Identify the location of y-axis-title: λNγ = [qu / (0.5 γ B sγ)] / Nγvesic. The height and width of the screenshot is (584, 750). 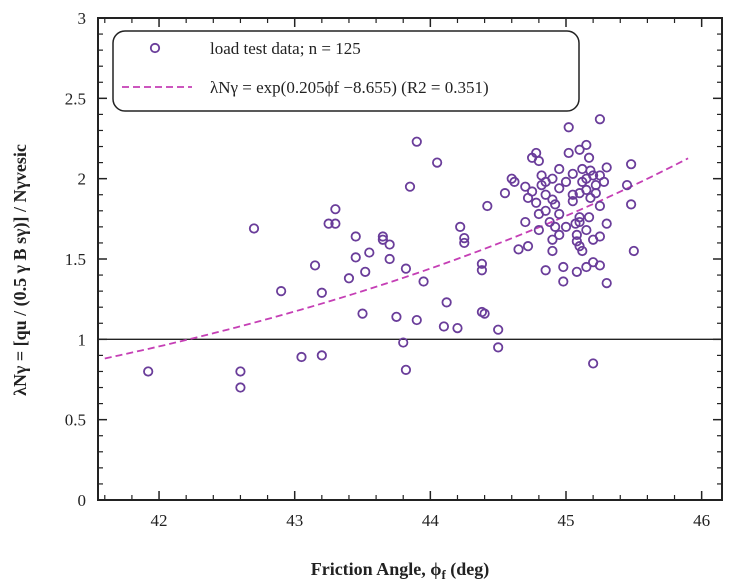
(20, 270).